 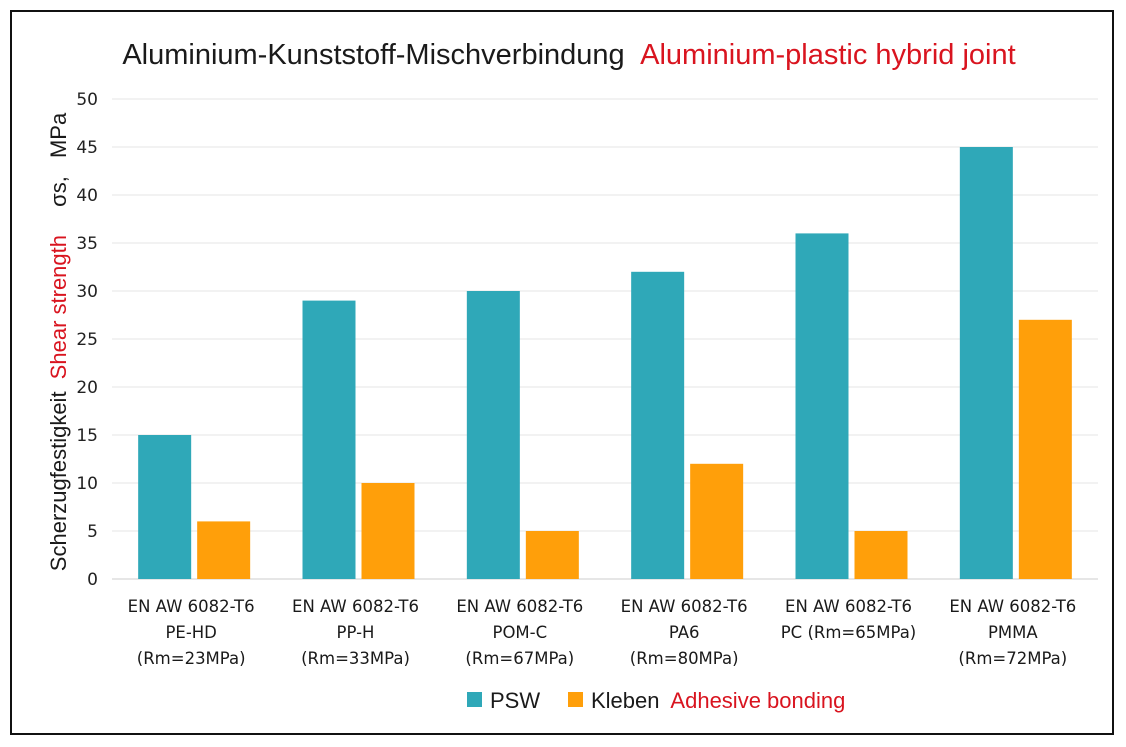 What do you see at coordinates (828, 55) in the screenshot?
I see `chart-title-secondary: Aluminium-plastic hybrid joint` at bounding box center [828, 55].